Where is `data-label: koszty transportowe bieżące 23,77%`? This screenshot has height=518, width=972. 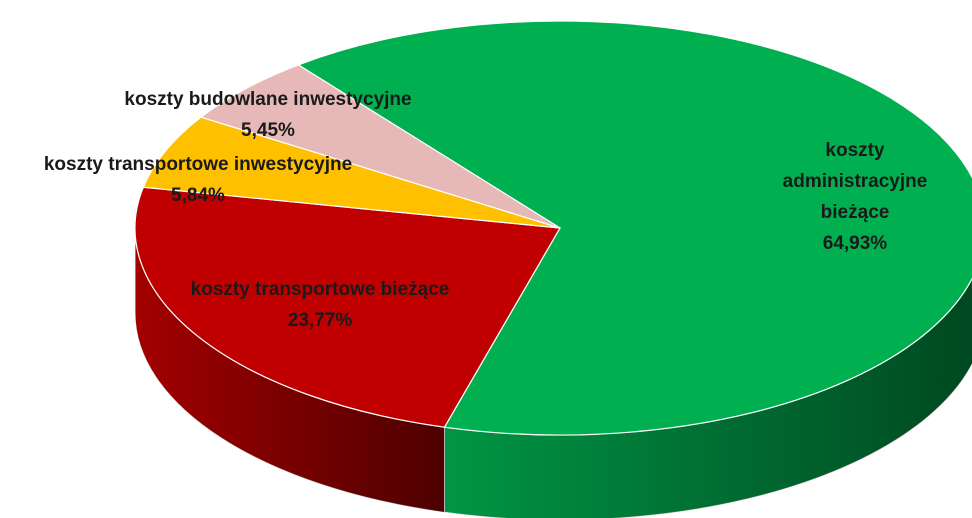
data-label: koszty transportowe bieżące 23,77% is located at coordinates (320, 305).